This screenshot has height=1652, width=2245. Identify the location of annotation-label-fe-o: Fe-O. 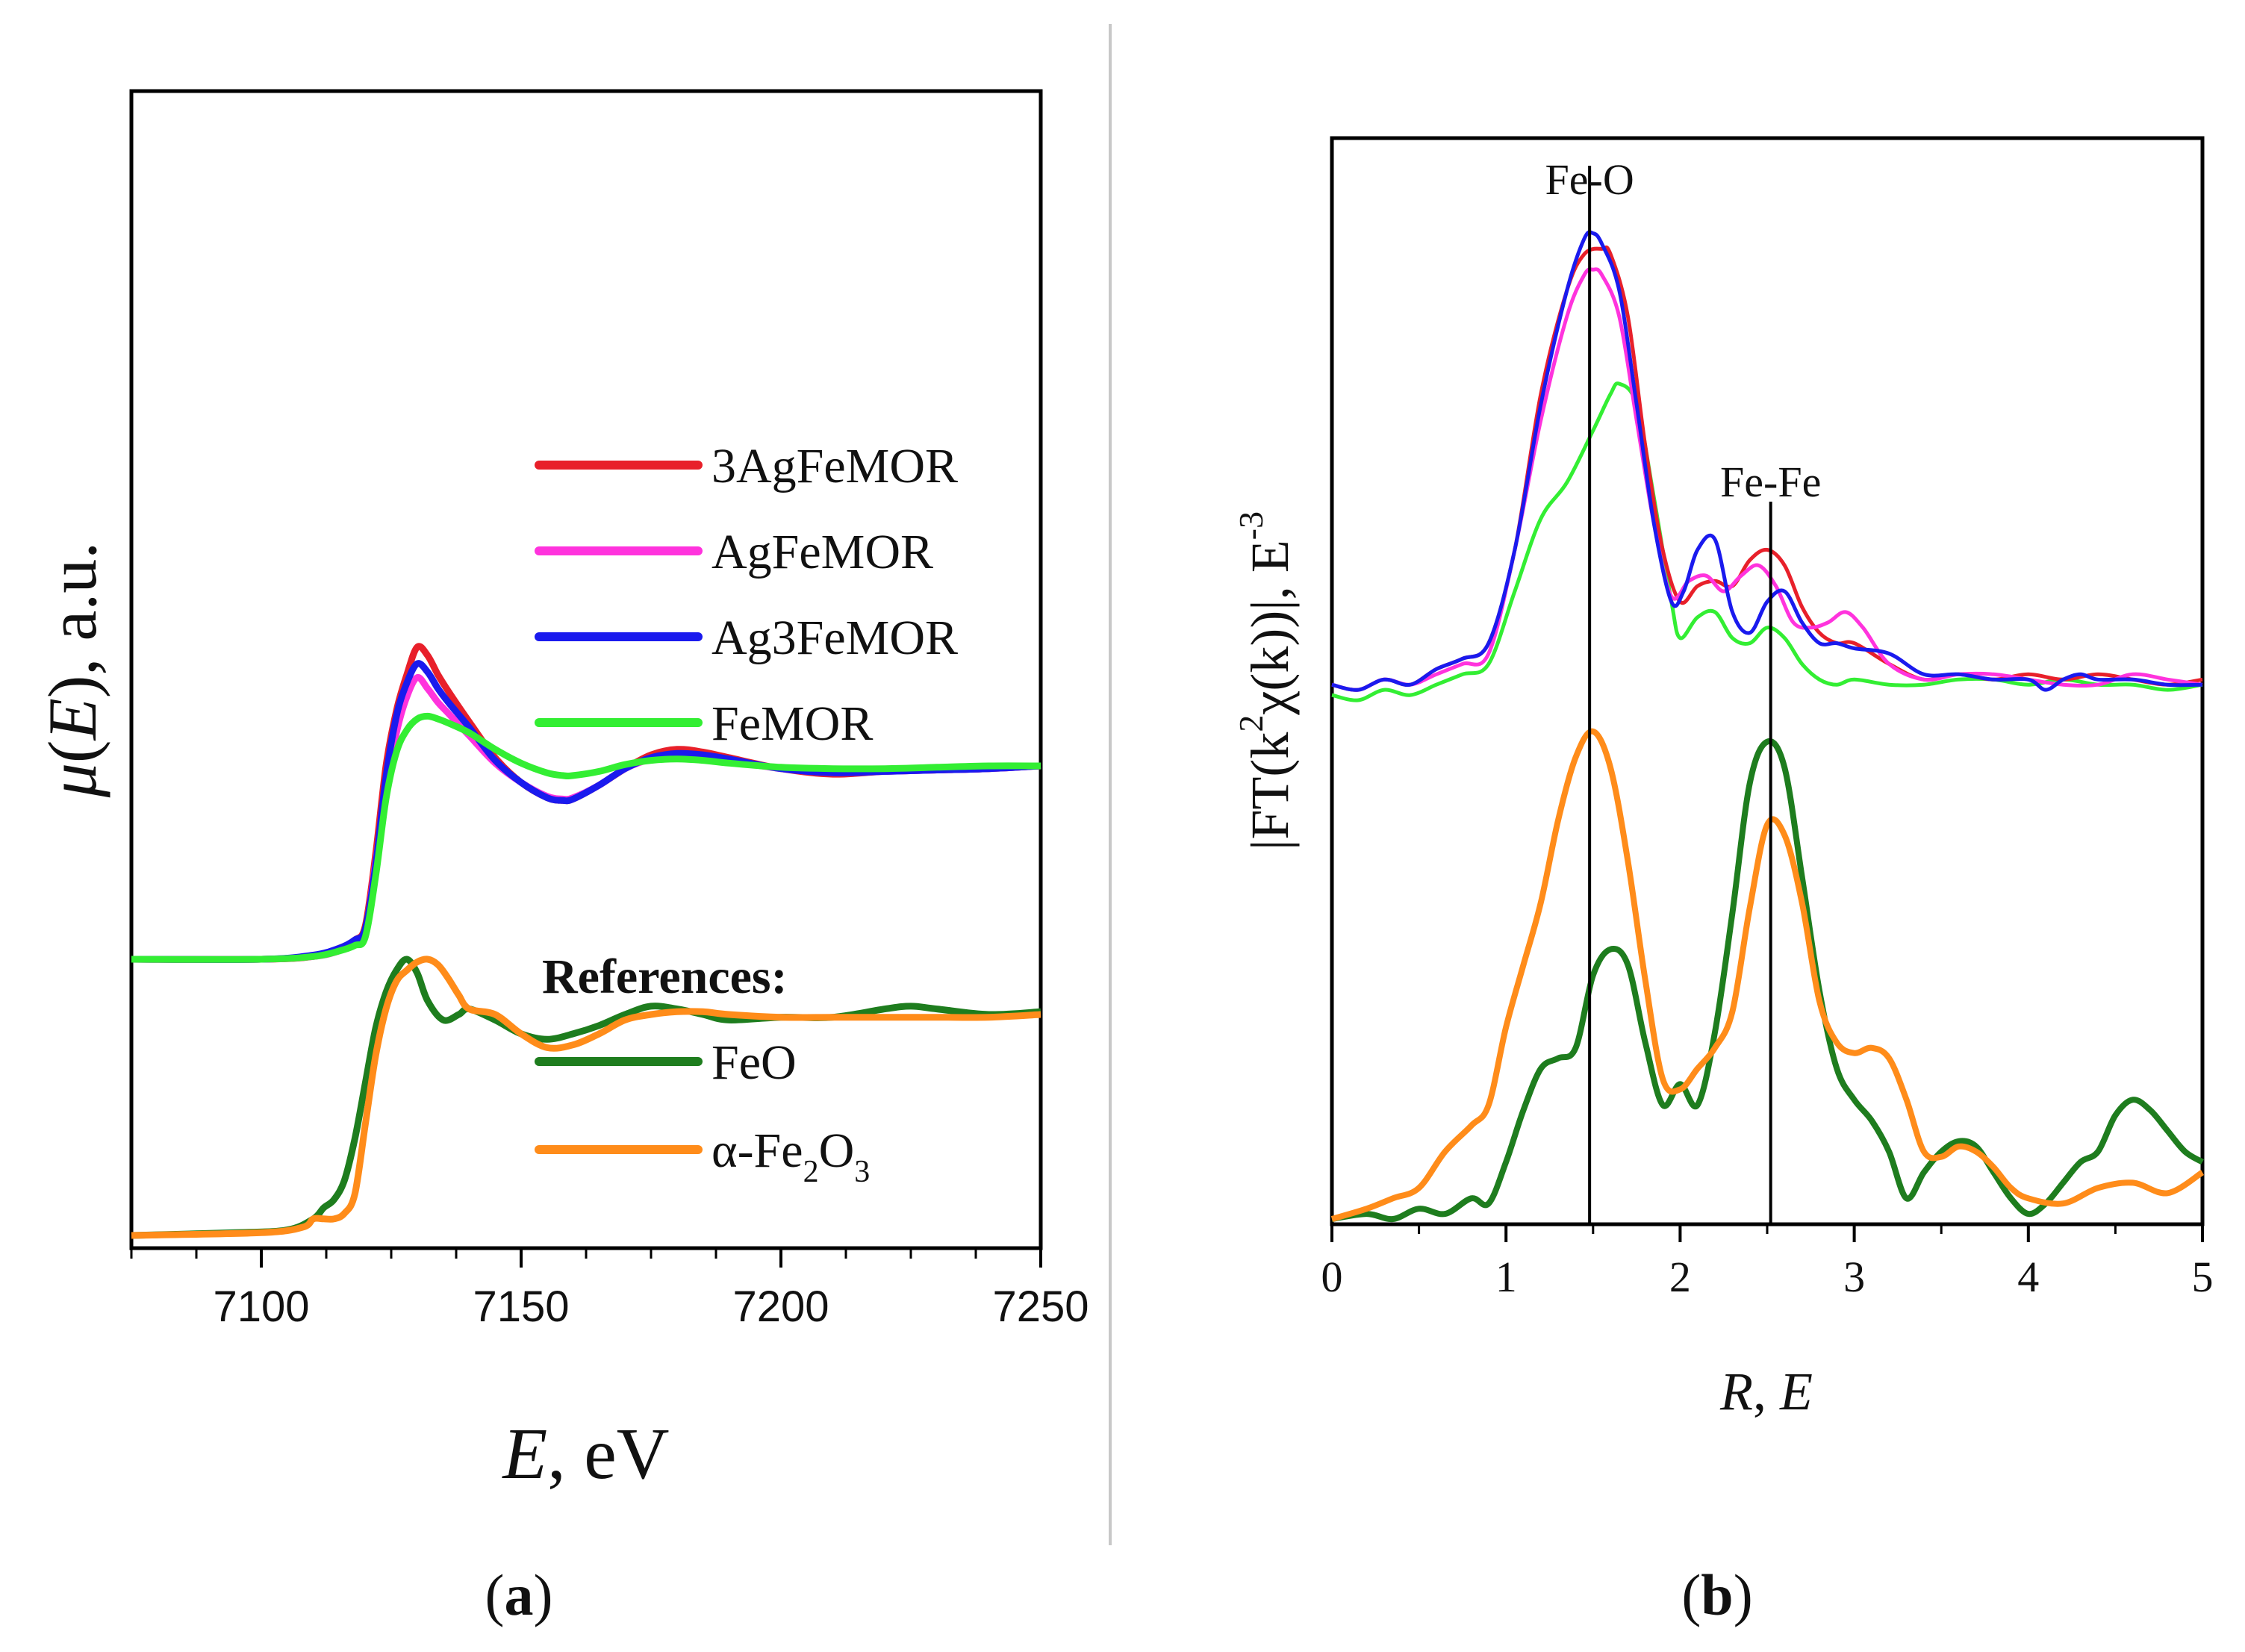
(1589, 180).